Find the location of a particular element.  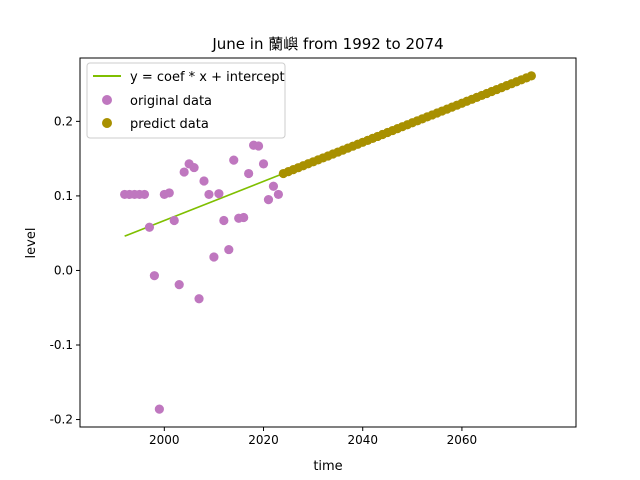

x-tick-label: 2040 is located at coordinates (362, 440).